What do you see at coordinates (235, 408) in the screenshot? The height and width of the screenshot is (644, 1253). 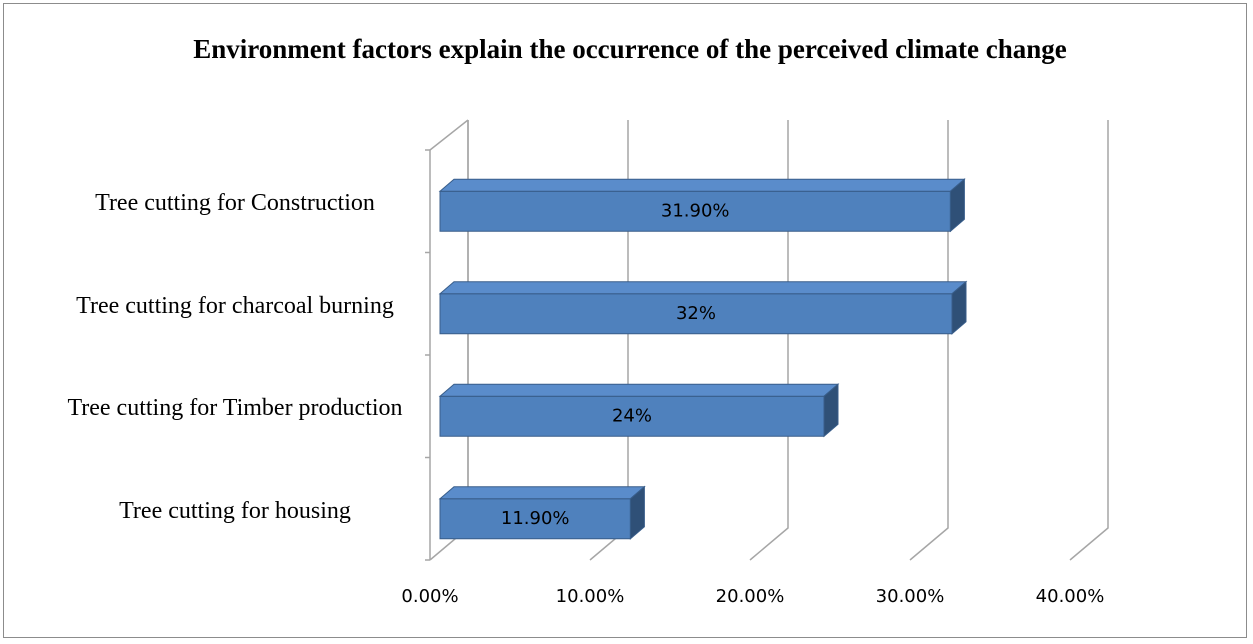 I see `y-tick-label: Tree cutting for Timber production` at bounding box center [235, 408].